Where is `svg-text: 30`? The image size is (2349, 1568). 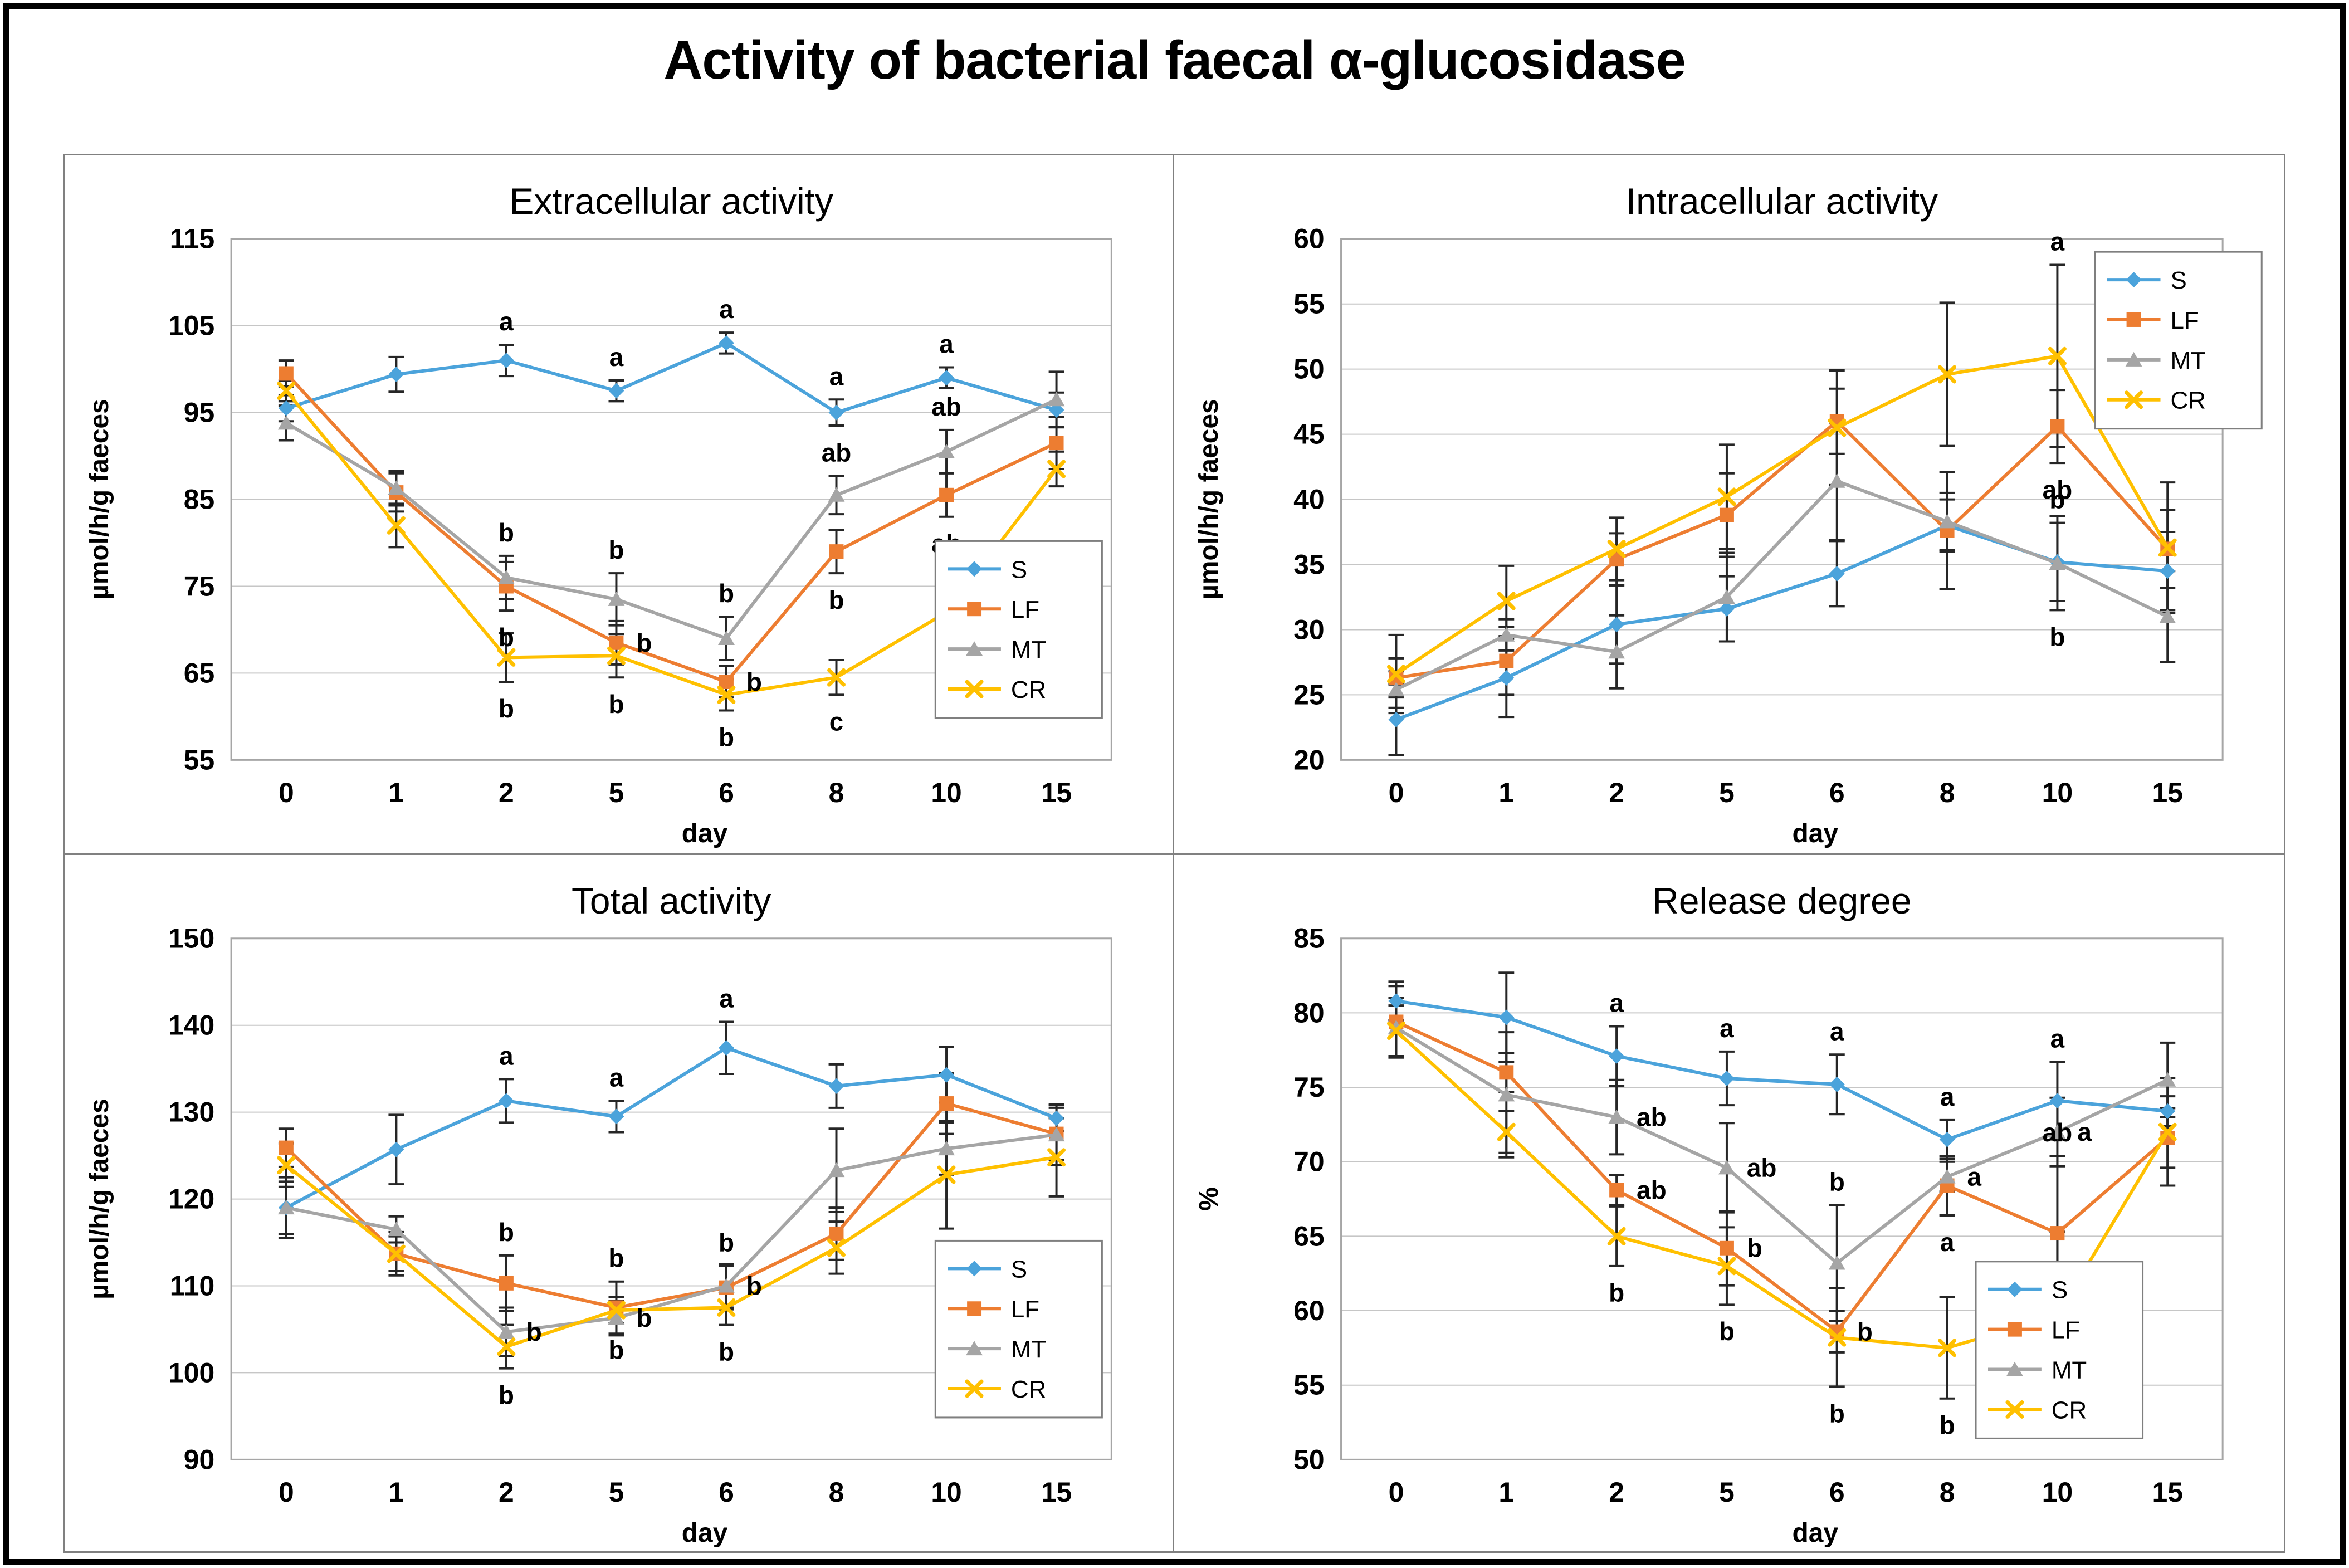 svg-text: 30 is located at coordinates (1309, 629).